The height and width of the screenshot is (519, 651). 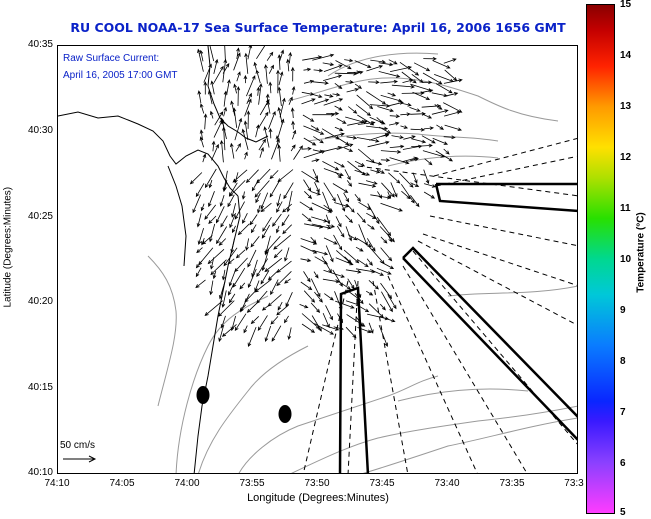 What do you see at coordinates (80, 459) in the screenshot?
I see `scale-arrow-icon` at bounding box center [80, 459].